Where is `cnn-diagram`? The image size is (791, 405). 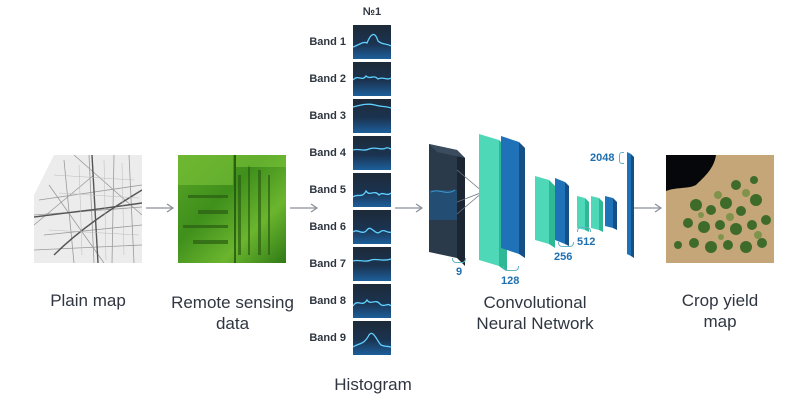 cnn-diagram is located at coordinates (531, 202).